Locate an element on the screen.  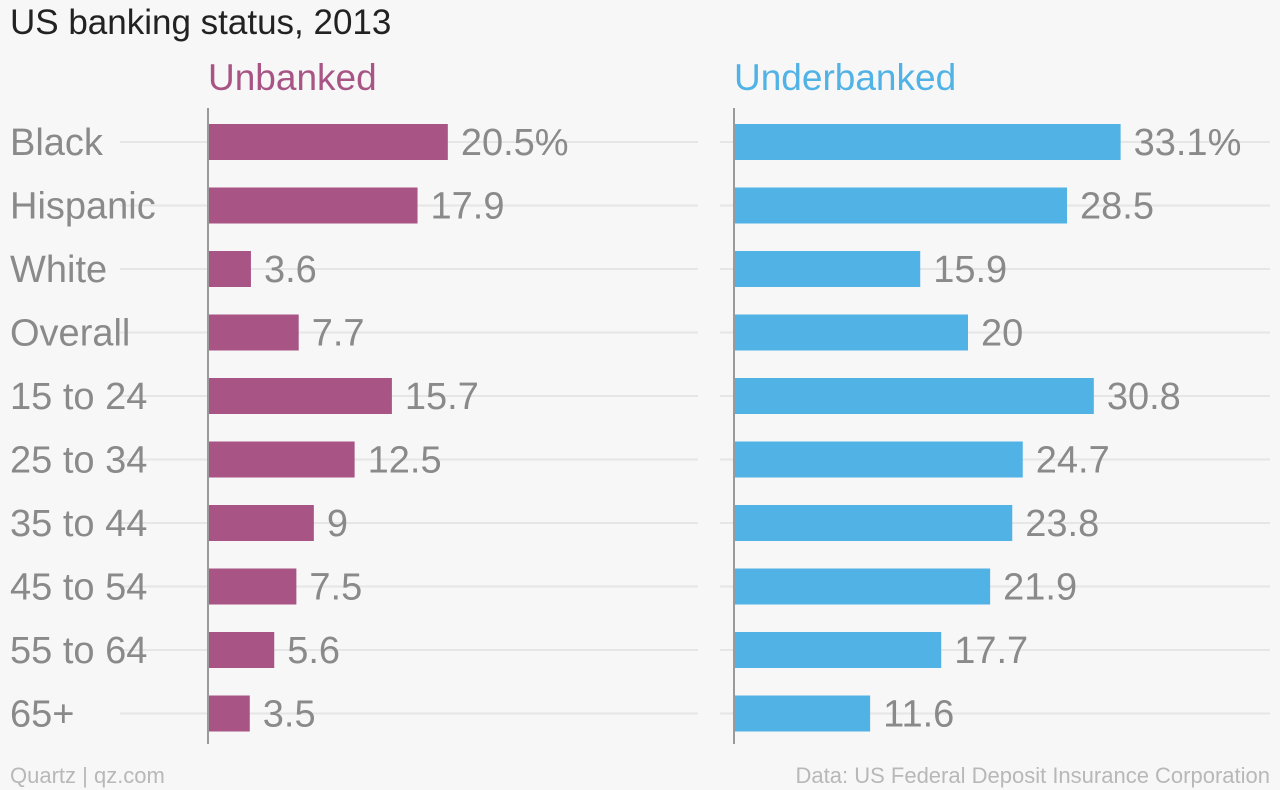
category-label: Overall is located at coordinates (70, 334).